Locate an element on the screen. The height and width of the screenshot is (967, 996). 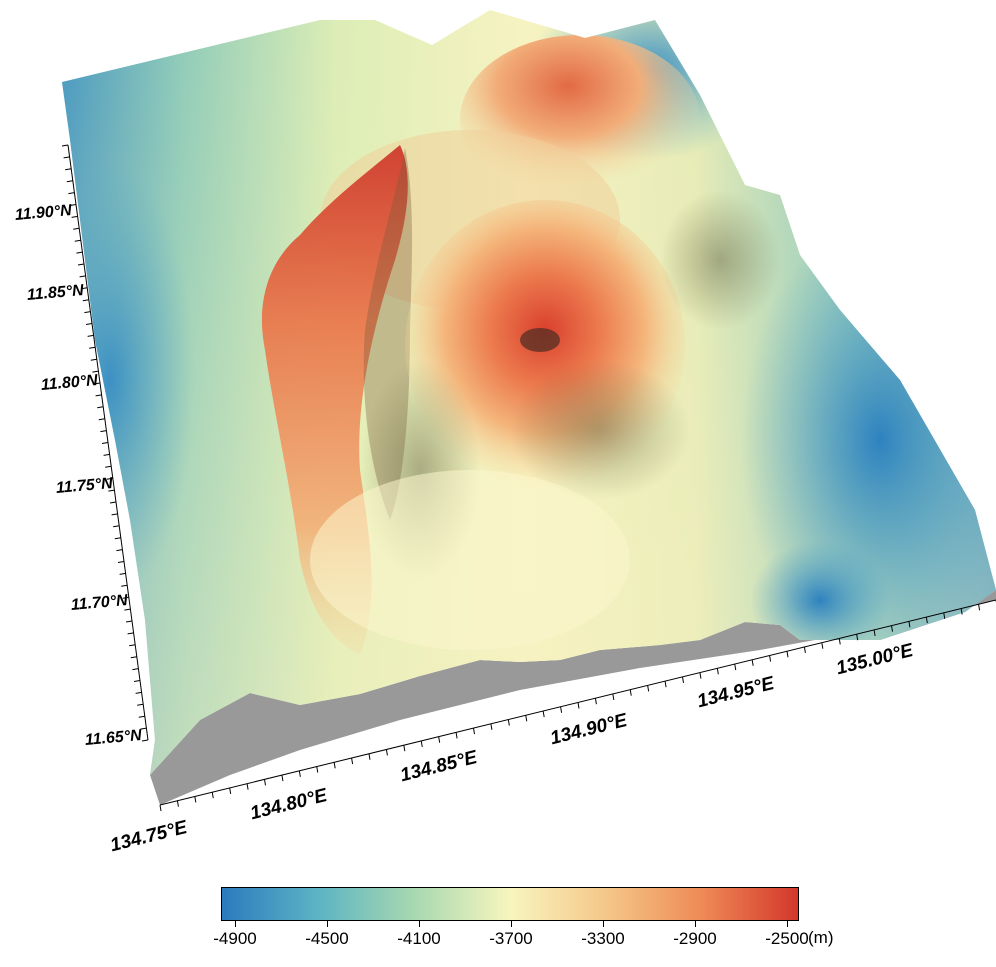
longitude-label: 134.85°E is located at coordinates (439, 767).